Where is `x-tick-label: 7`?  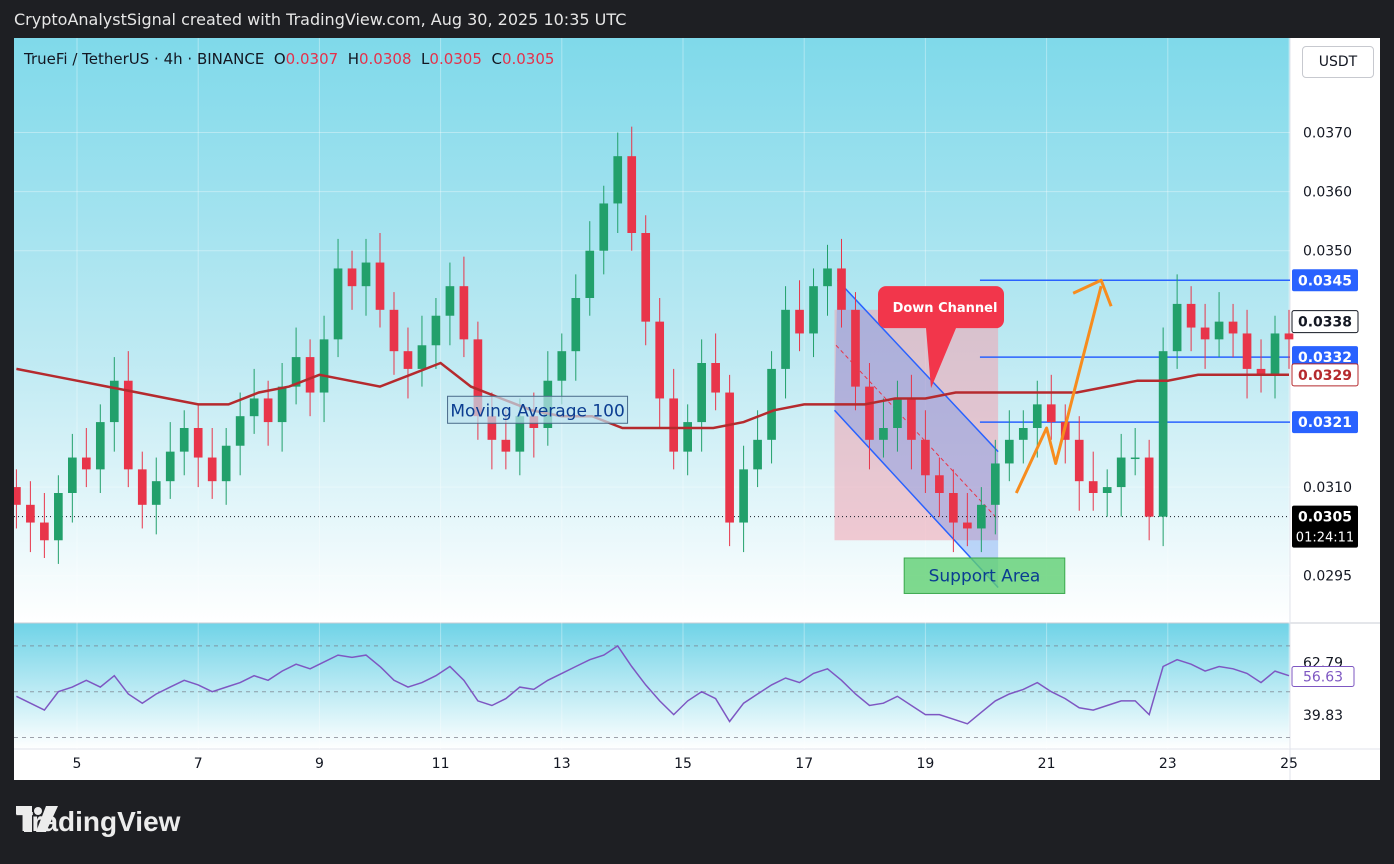 x-tick-label: 7 is located at coordinates (198, 764).